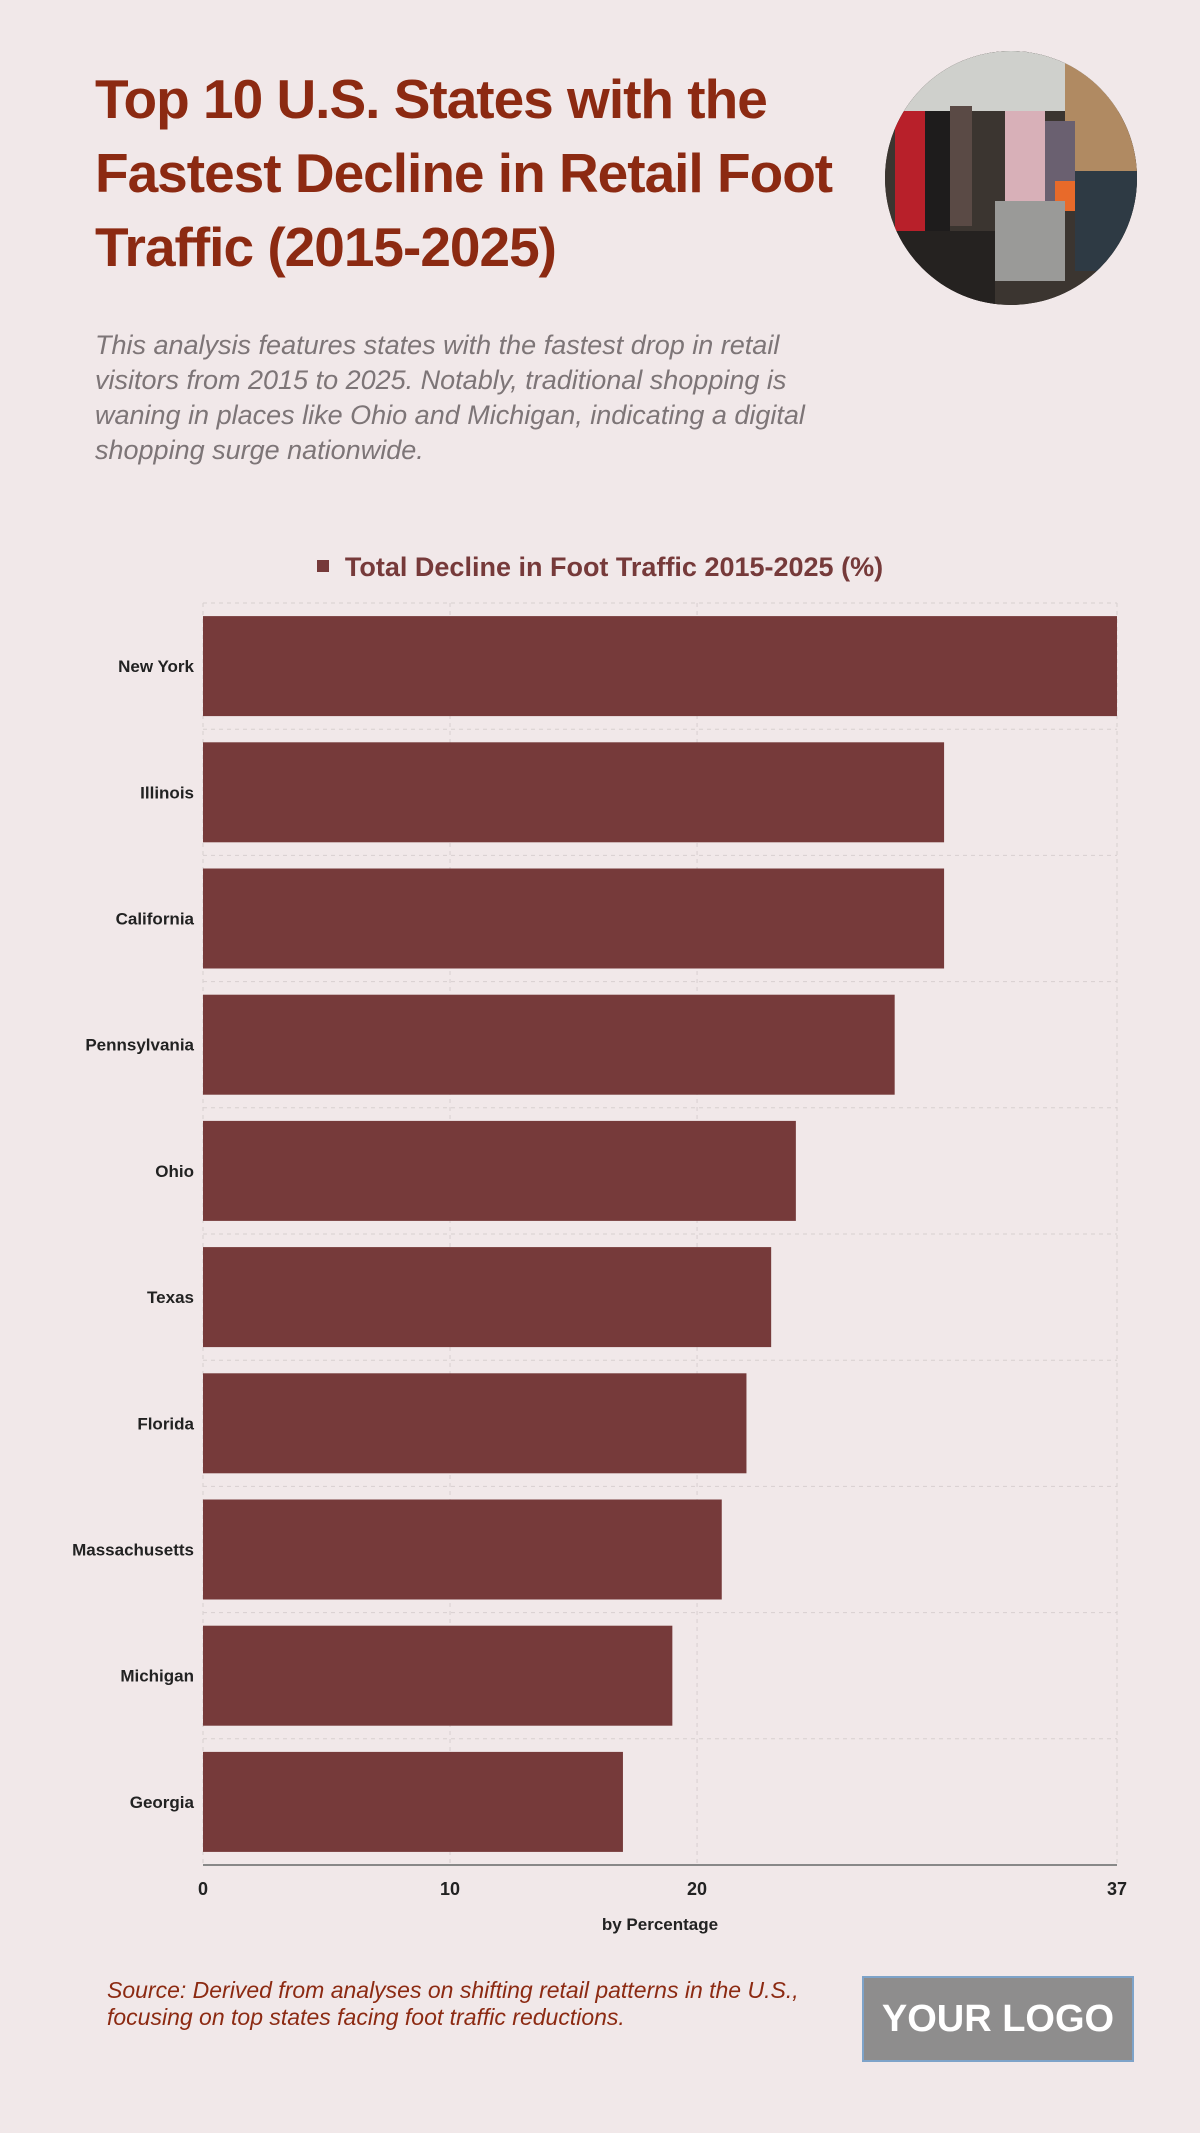  What do you see at coordinates (139, 1045) in the screenshot?
I see `y-tick-label: Pennsylvania` at bounding box center [139, 1045].